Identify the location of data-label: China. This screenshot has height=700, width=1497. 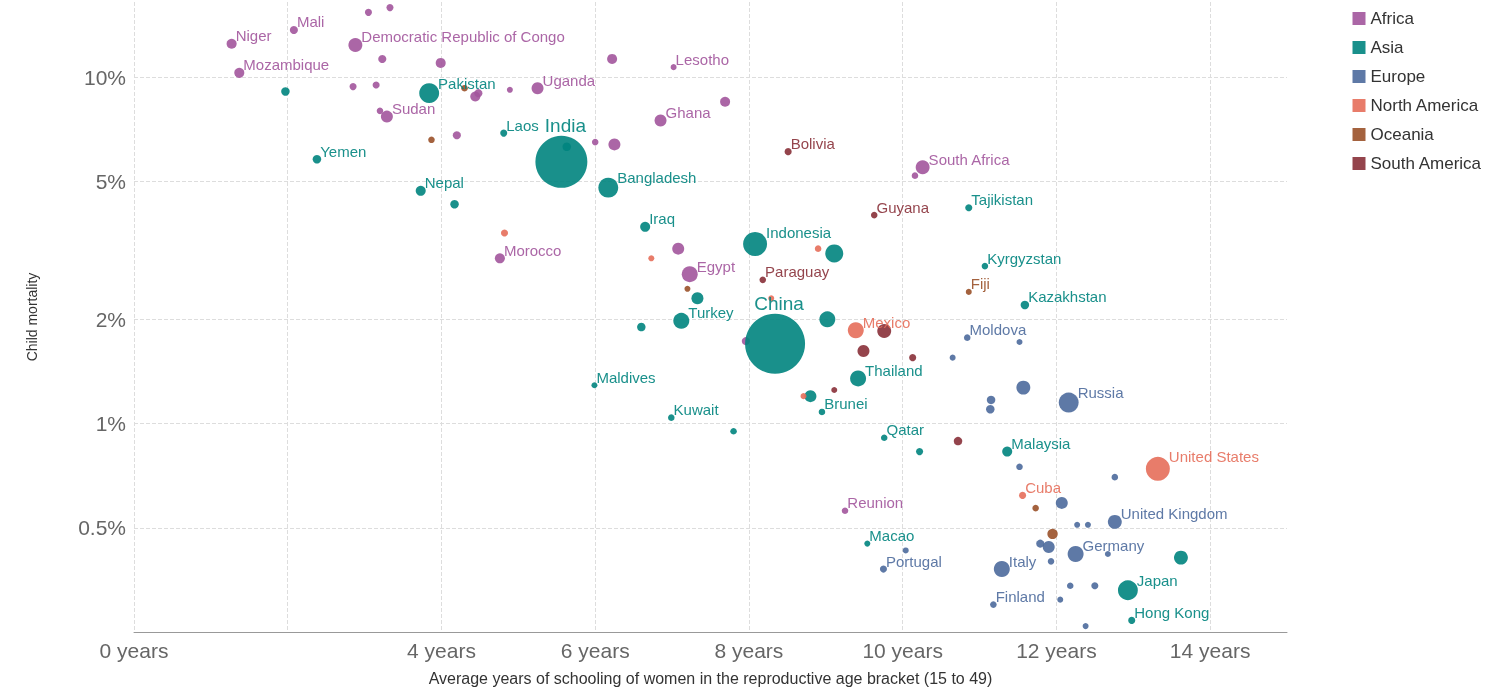
(779, 303).